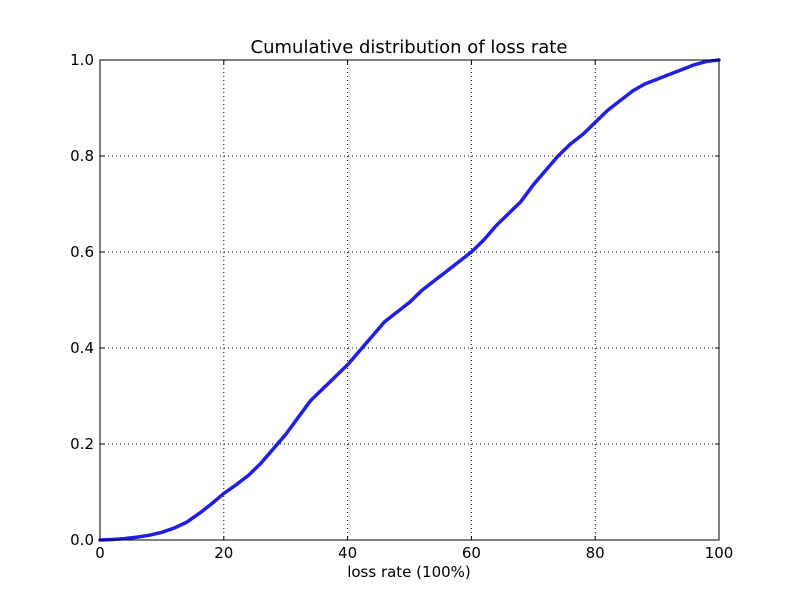  Describe the element at coordinates (82, 156) in the screenshot. I see `y-tick-label-4: 0.8` at that location.